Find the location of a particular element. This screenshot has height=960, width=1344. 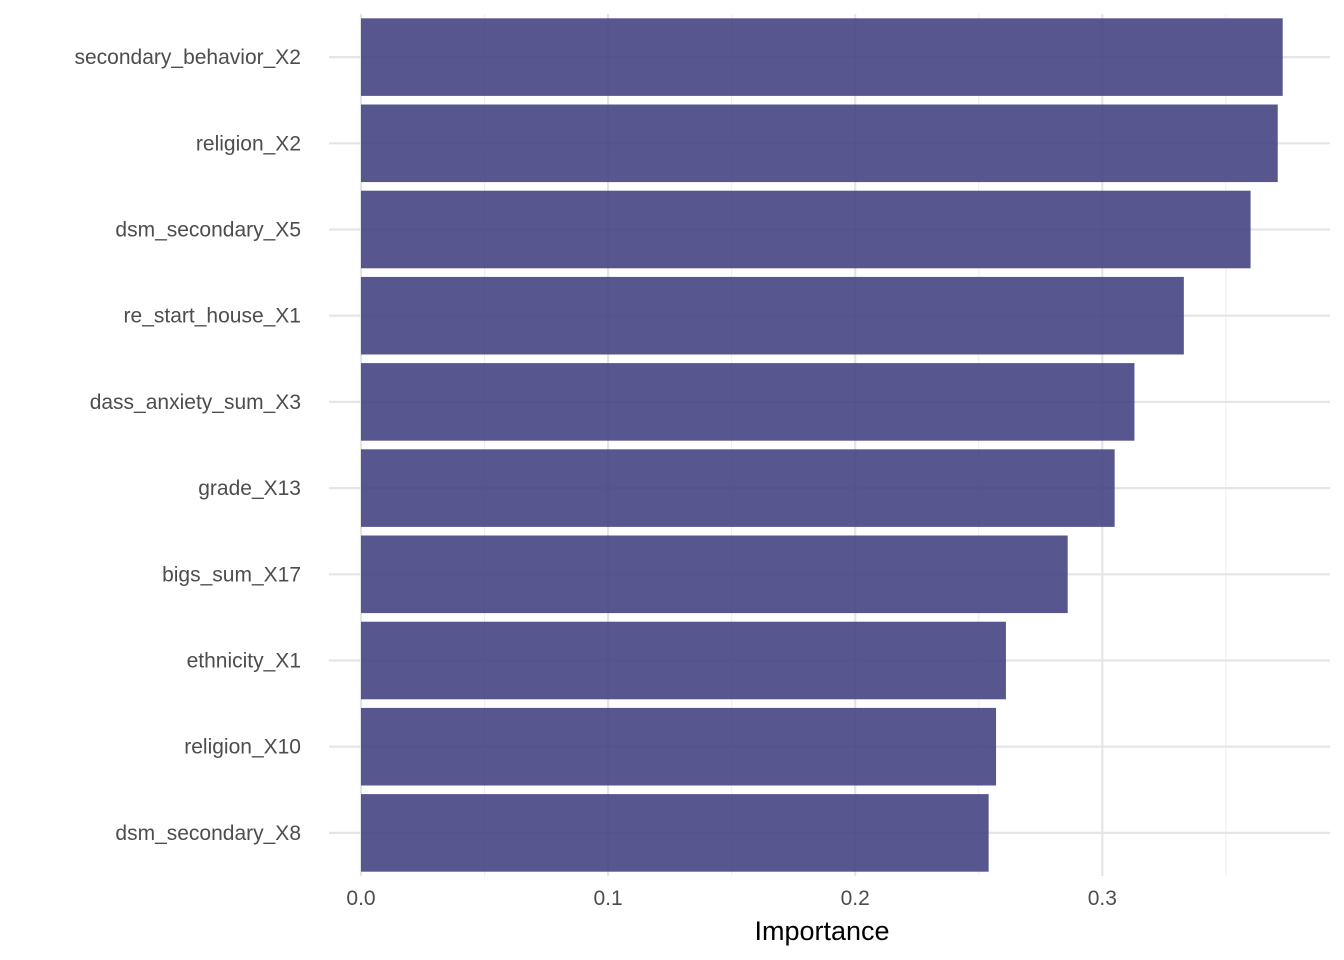

x-tick-label: 0.1 is located at coordinates (607, 898).